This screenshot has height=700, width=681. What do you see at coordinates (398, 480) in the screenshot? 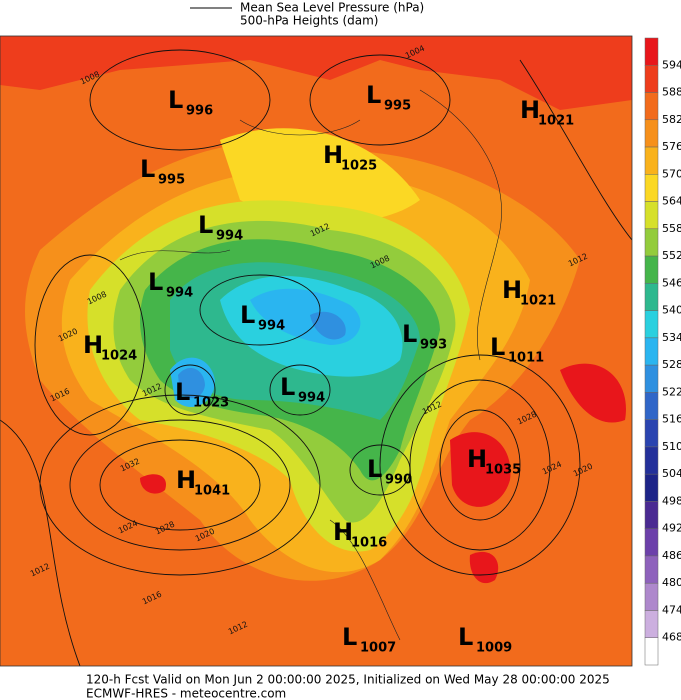
I see `pressure-center-value: 990` at bounding box center [398, 480].